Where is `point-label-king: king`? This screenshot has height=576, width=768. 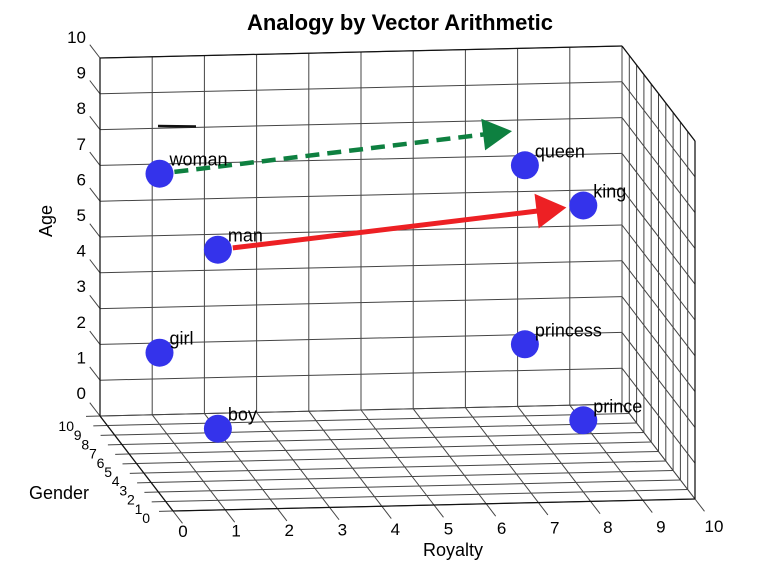
point-label-king: king is located at coordinates (609, 192).